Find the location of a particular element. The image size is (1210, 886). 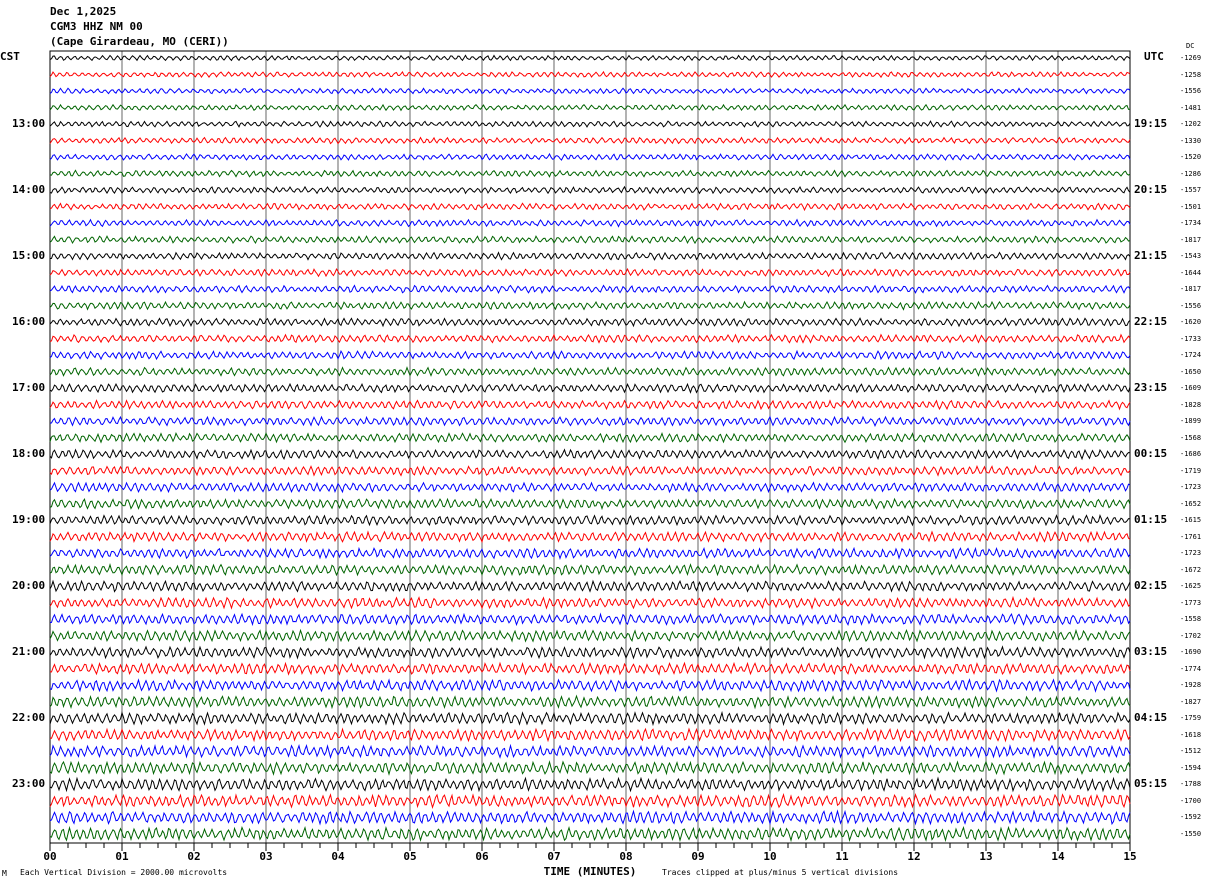

x-tick-label: 06 is located at coordinates (482, 856).